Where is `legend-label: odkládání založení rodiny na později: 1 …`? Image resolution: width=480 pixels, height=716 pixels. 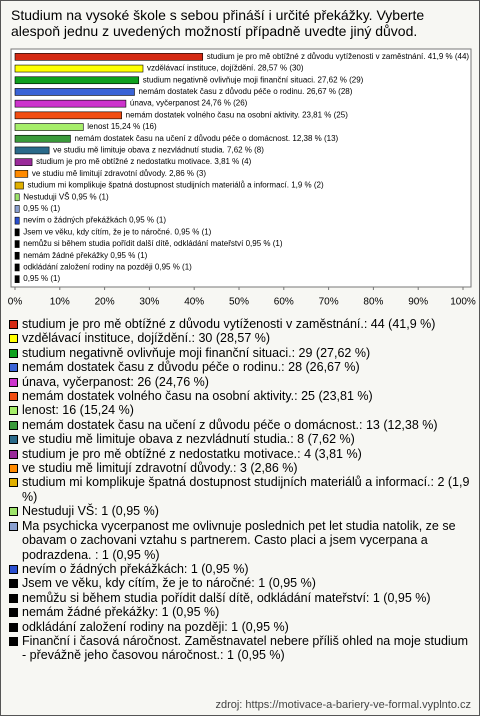 legend-label: odkládání založení rodiny na později: 1 … is located at coordinates (155, 626).